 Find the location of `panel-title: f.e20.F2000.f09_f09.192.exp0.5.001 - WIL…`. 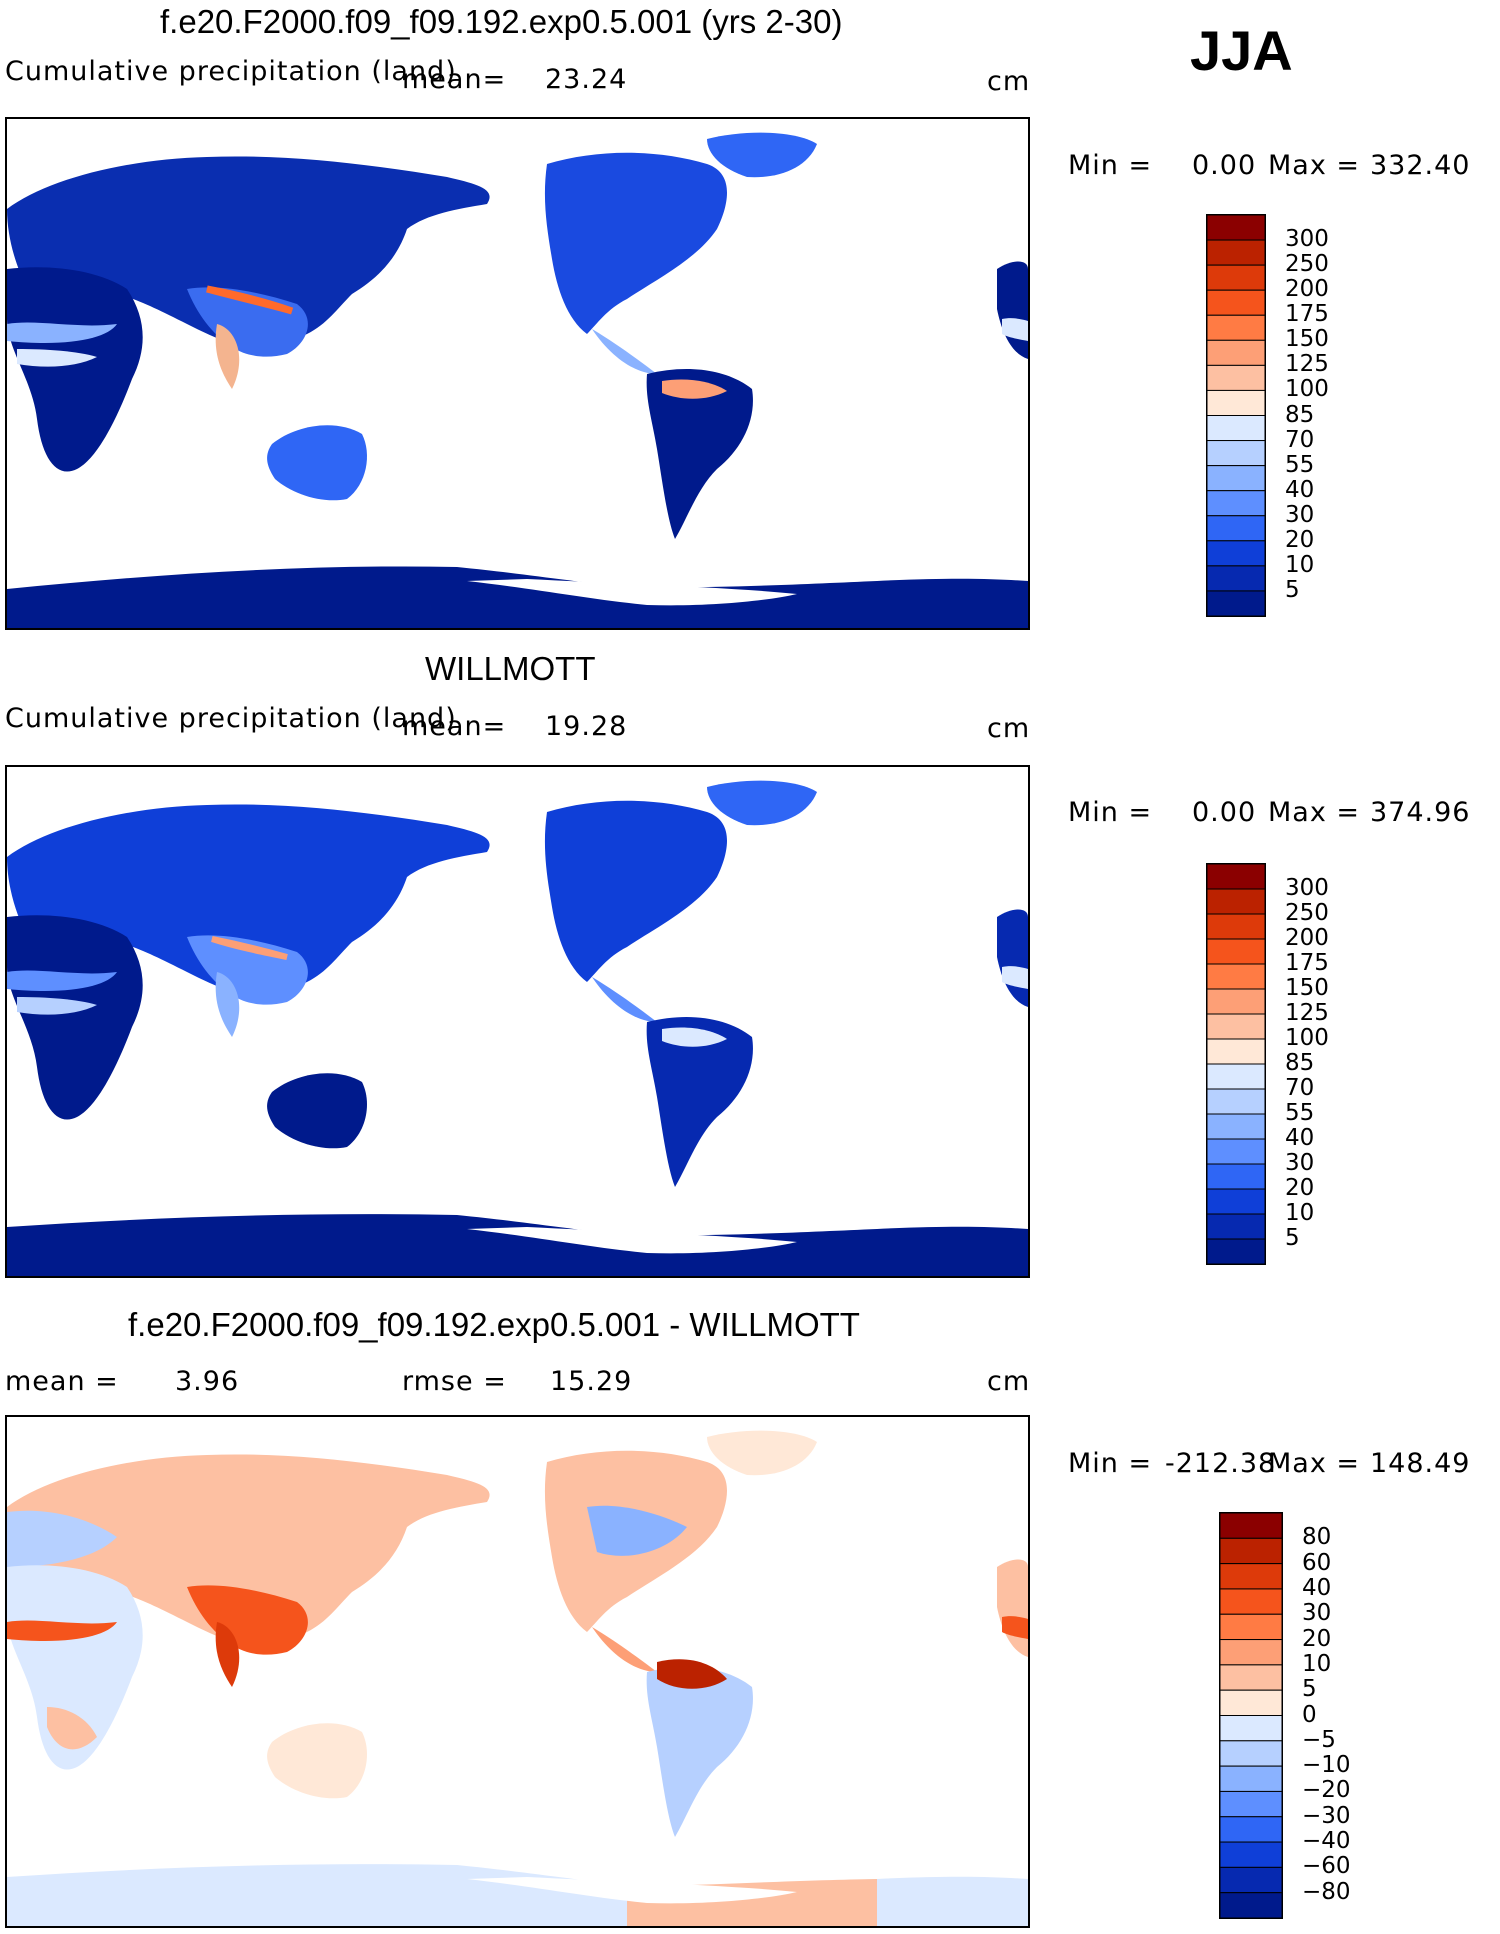

panel-title: f.e20.F2000.f09_f09.192.exp0.5.001 - WIL… is located at coordinates (494, 1324).